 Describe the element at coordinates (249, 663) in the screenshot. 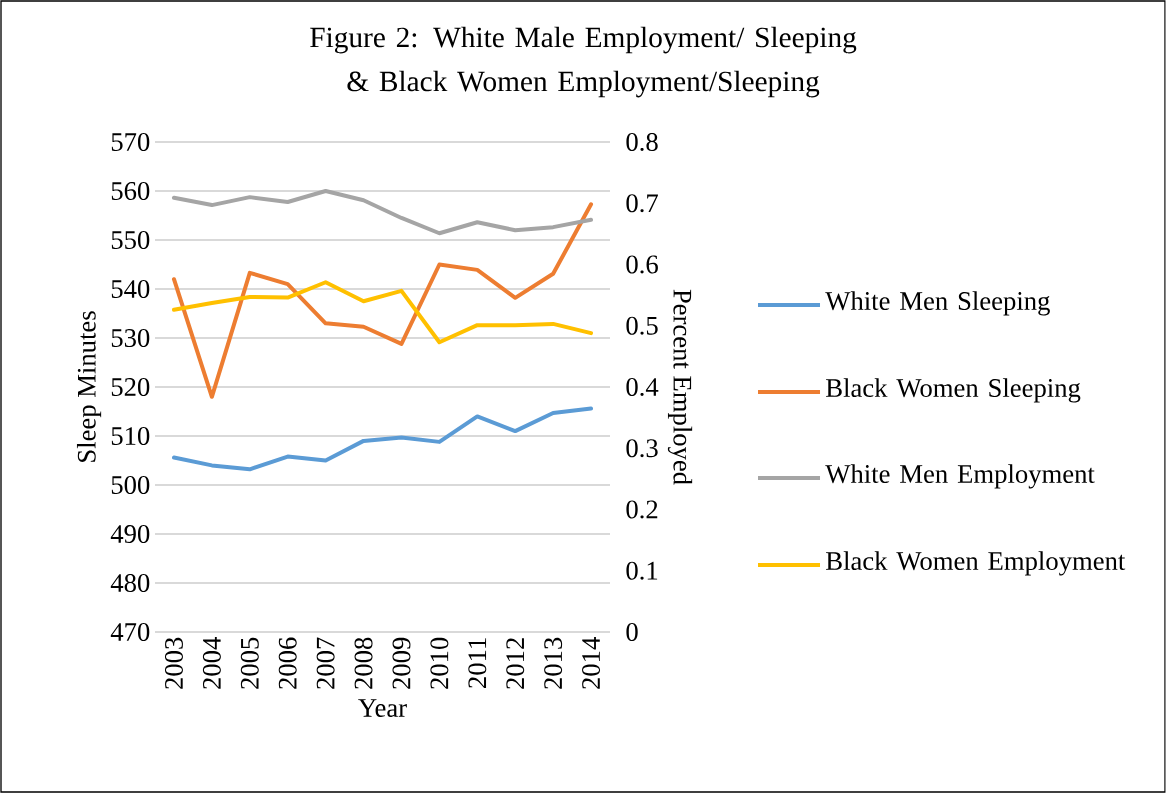

I see `x-tick-label: 2005` at that location.